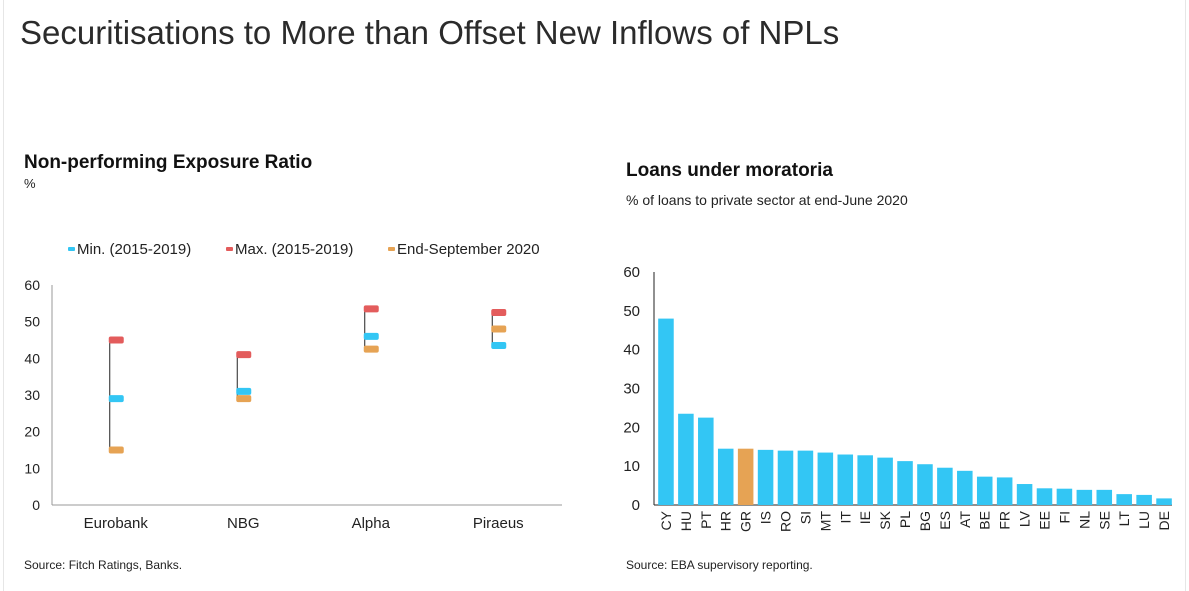  What do you see at coordinates (766, 517) in the screenshot?
I see `x-tick-label: IS` at bounding box center [766, 517].